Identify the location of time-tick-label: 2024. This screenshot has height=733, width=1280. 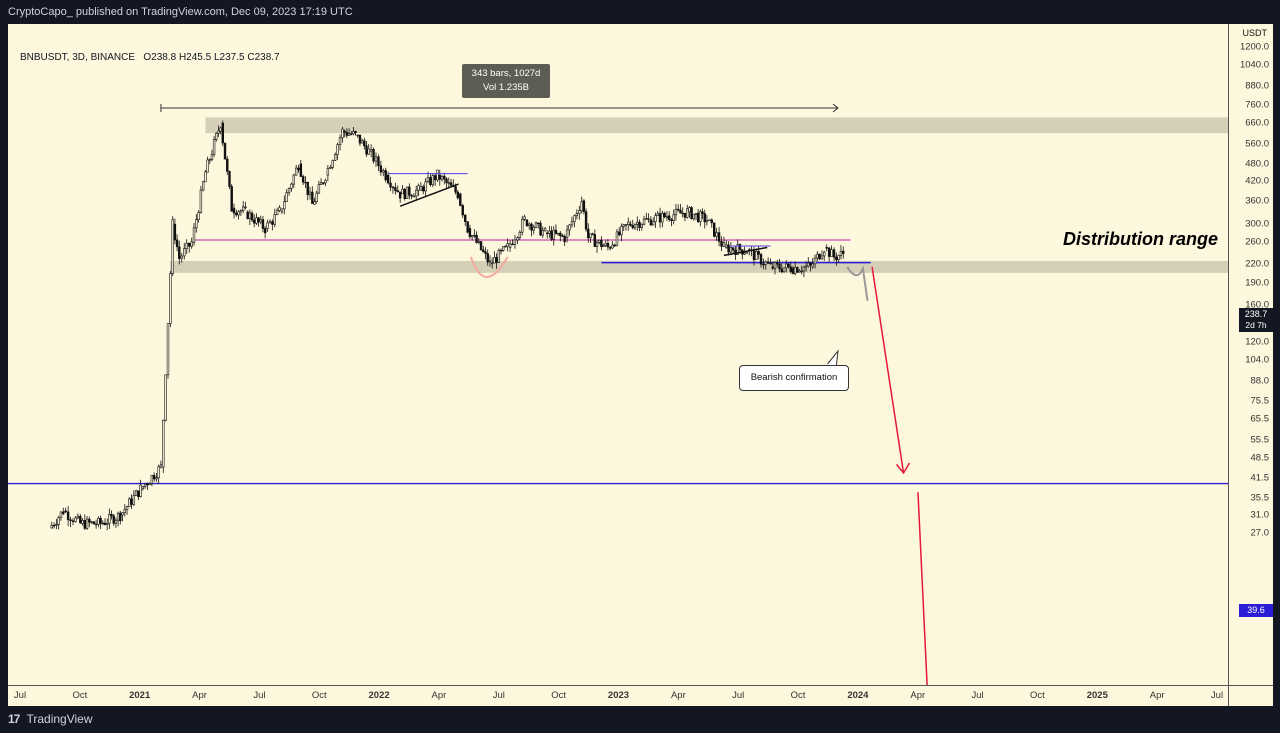
(858, 695).